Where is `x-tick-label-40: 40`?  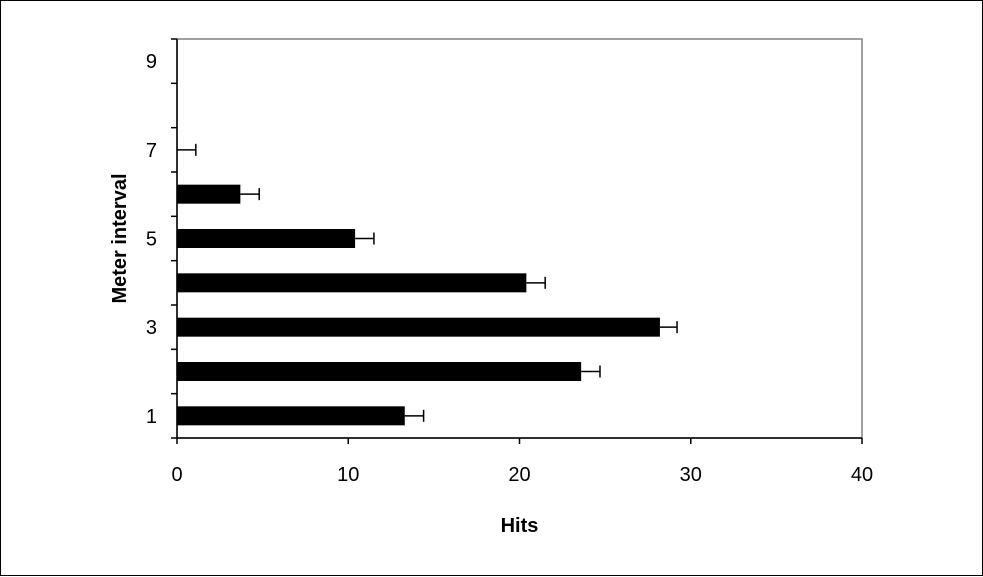
x-tick-label-40: 40 is located at coordinates (862, 475).